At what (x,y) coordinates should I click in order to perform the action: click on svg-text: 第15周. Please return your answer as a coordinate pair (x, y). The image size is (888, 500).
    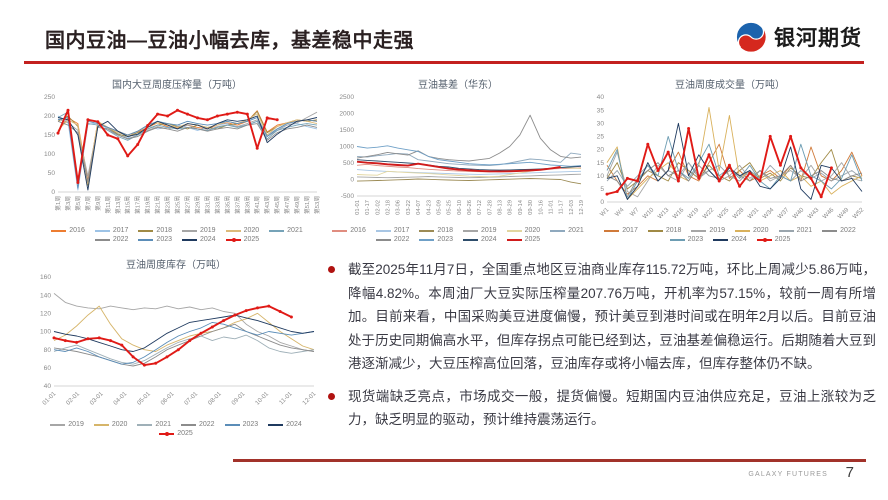
    Looking at the image, I should click on (128, 205).